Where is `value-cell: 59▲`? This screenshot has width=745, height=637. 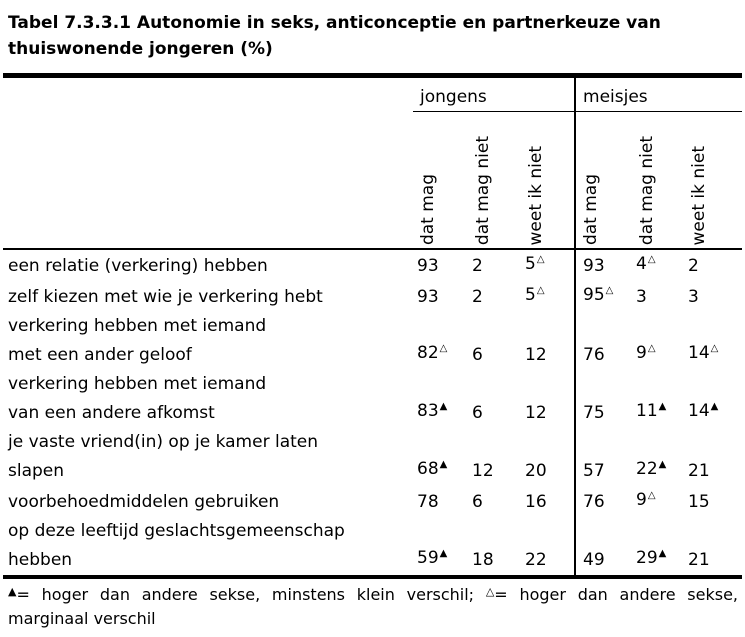 value-cell: 59▲ is located at coordinates (440, 546).